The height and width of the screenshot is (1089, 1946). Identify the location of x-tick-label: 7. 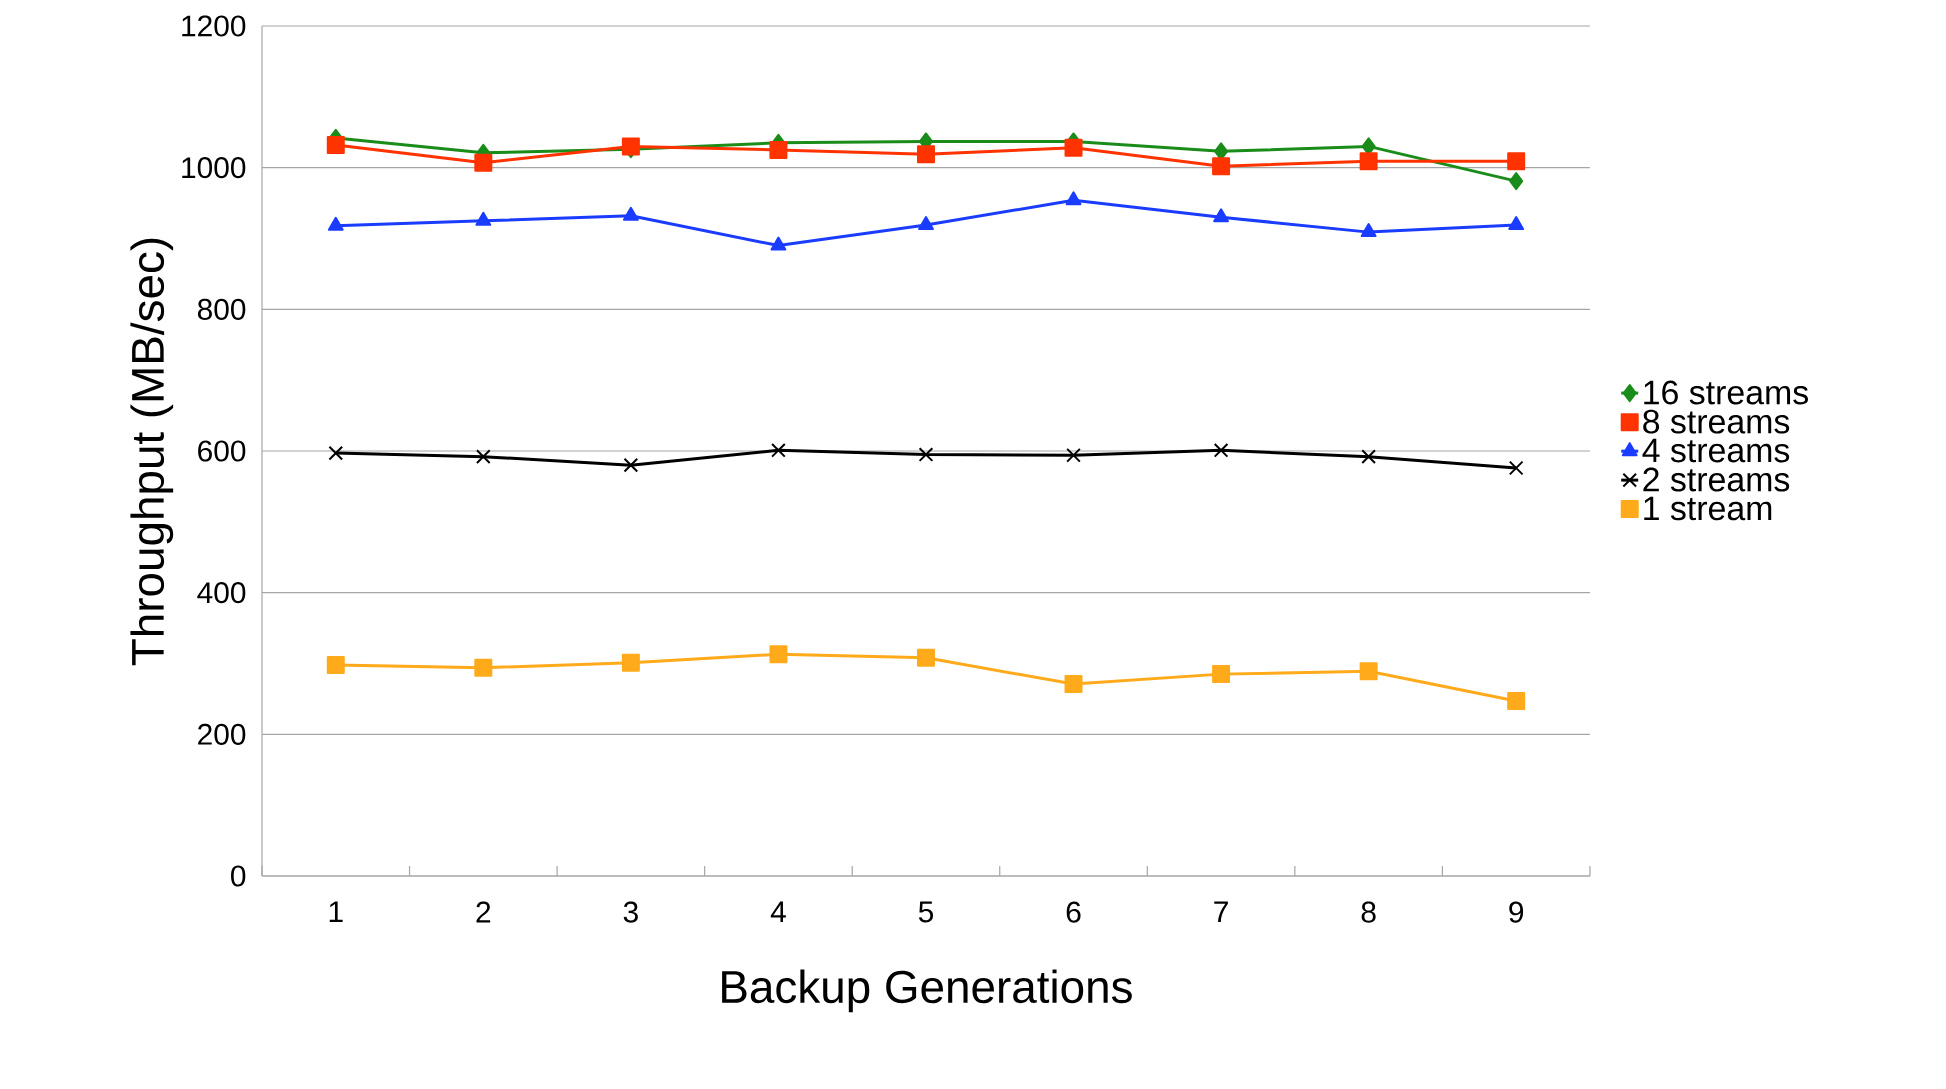
(1221, 912).